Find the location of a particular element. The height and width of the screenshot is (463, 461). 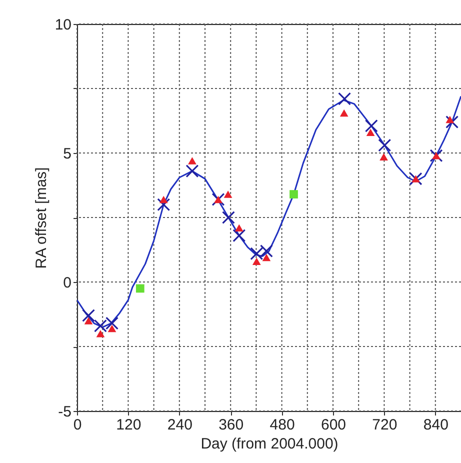

x-tick-label: 120 is located at coordinates (129, 425).